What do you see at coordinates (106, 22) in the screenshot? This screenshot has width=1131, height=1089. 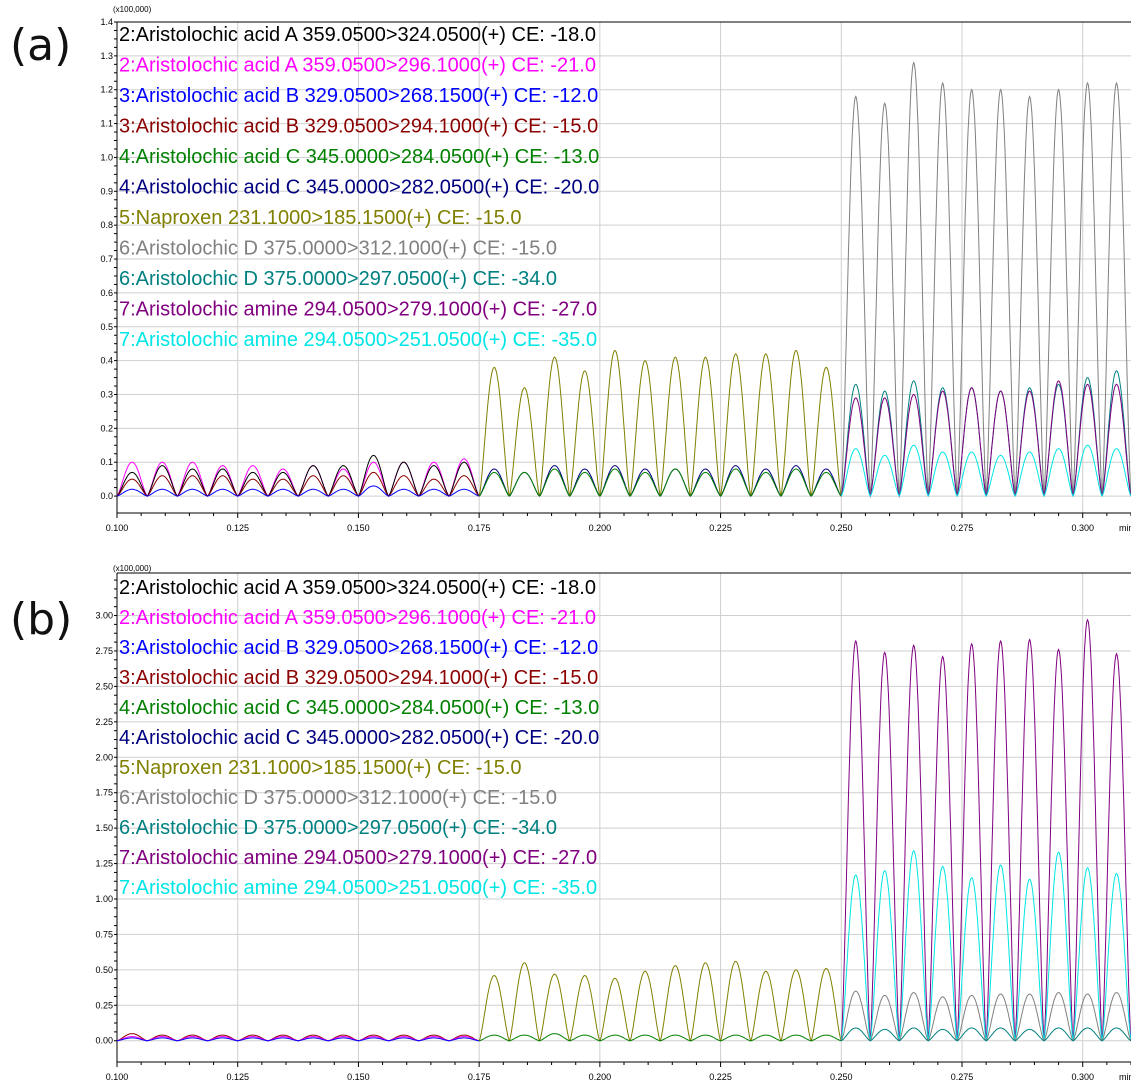 I see `y-tick-label: 1.4` at bounding box center [106, 22].